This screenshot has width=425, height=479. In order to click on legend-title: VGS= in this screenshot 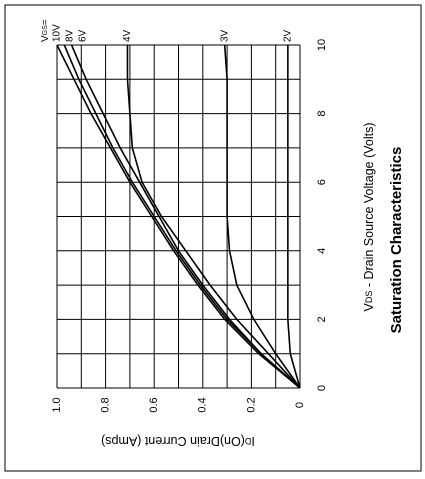, I will do `click(45, 30)`.